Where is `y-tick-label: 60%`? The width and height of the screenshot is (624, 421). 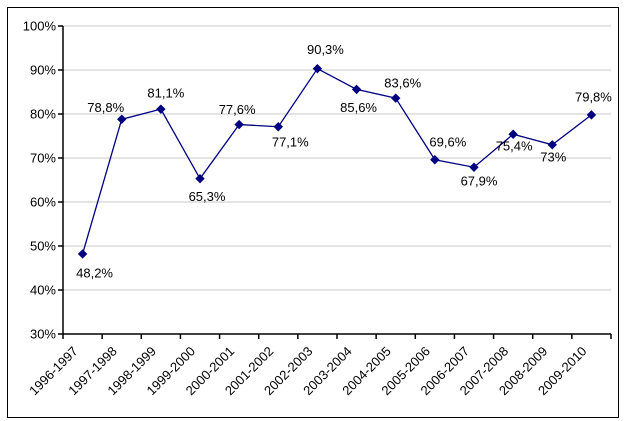
y-tick-label: 60% is located at coordinates (43, 202).